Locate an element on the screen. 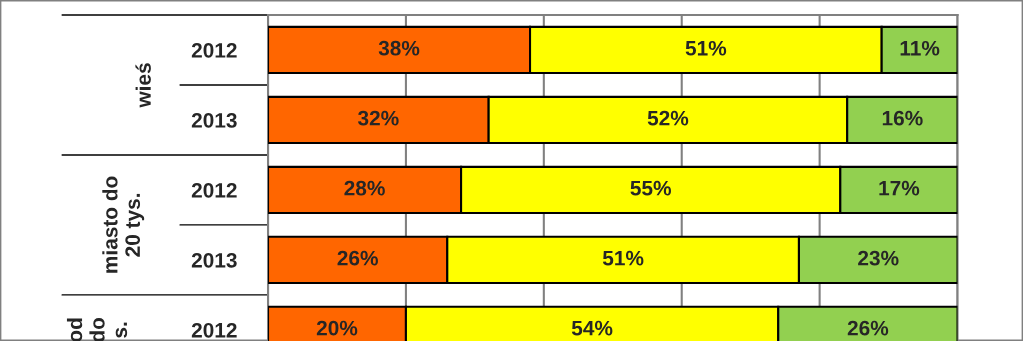 Image resolution: width=1023 pixels, height=341 pixels. data-label: 20% is located at coordinates (337, 328).